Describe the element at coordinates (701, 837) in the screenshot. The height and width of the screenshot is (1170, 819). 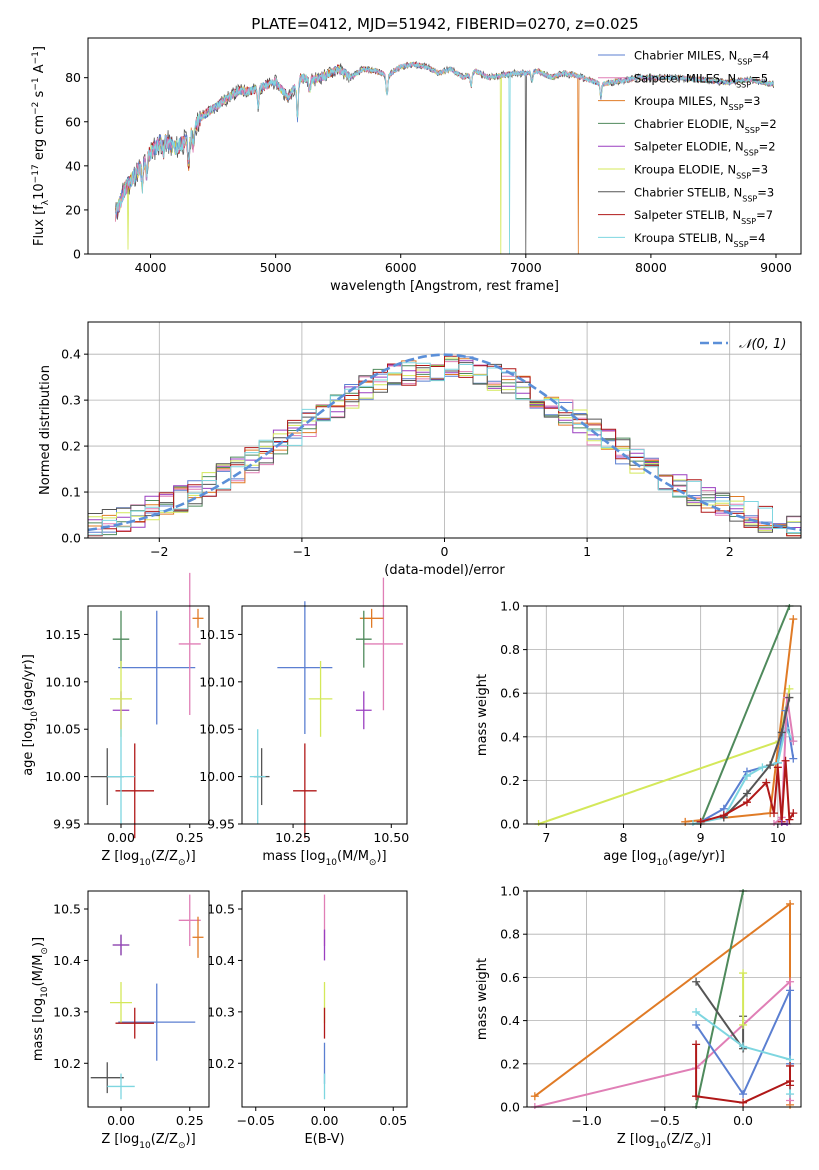
I see `x-tick-label: 9` at that location.